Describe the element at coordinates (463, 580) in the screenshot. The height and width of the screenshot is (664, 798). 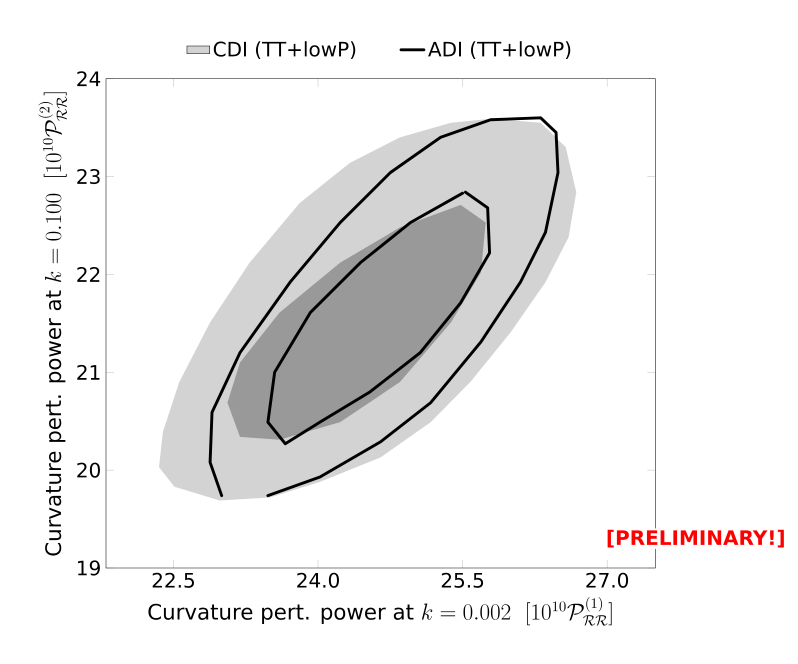
I see `x-tick-label: 25.5` at that location.